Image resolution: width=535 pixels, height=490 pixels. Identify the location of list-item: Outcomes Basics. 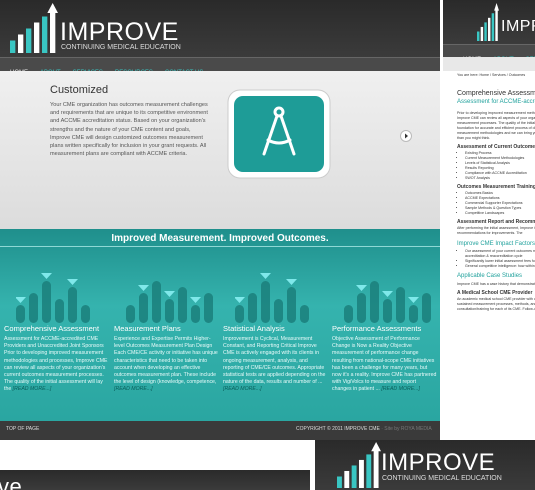
(500, 193).